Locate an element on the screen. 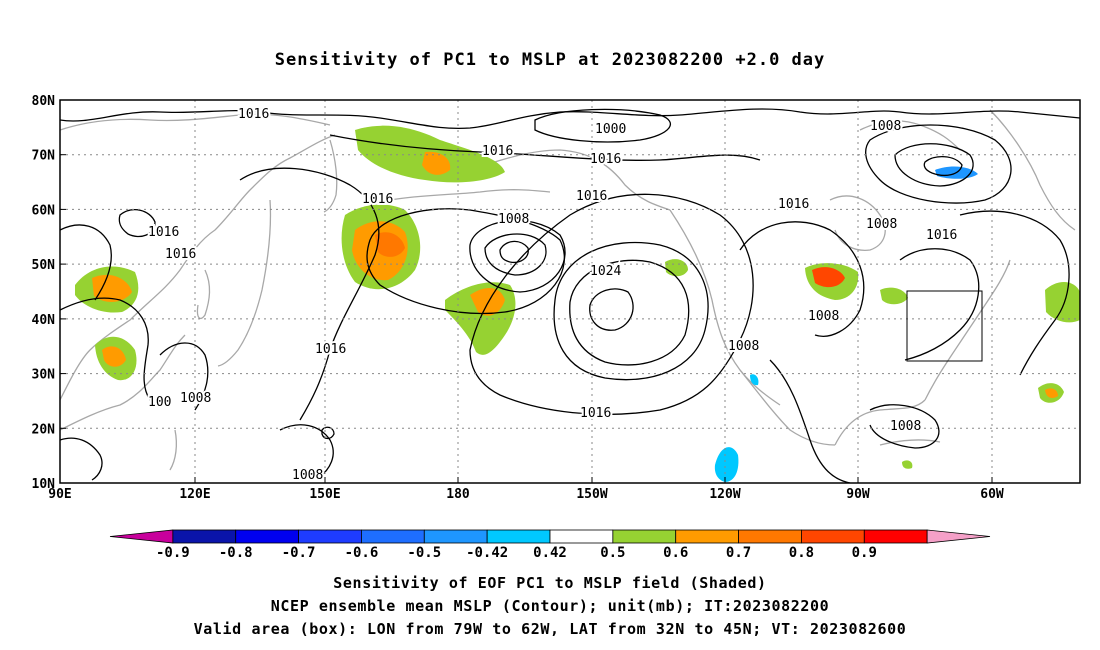  contour-1016-eastcoast is located at coordinates (939, 304).